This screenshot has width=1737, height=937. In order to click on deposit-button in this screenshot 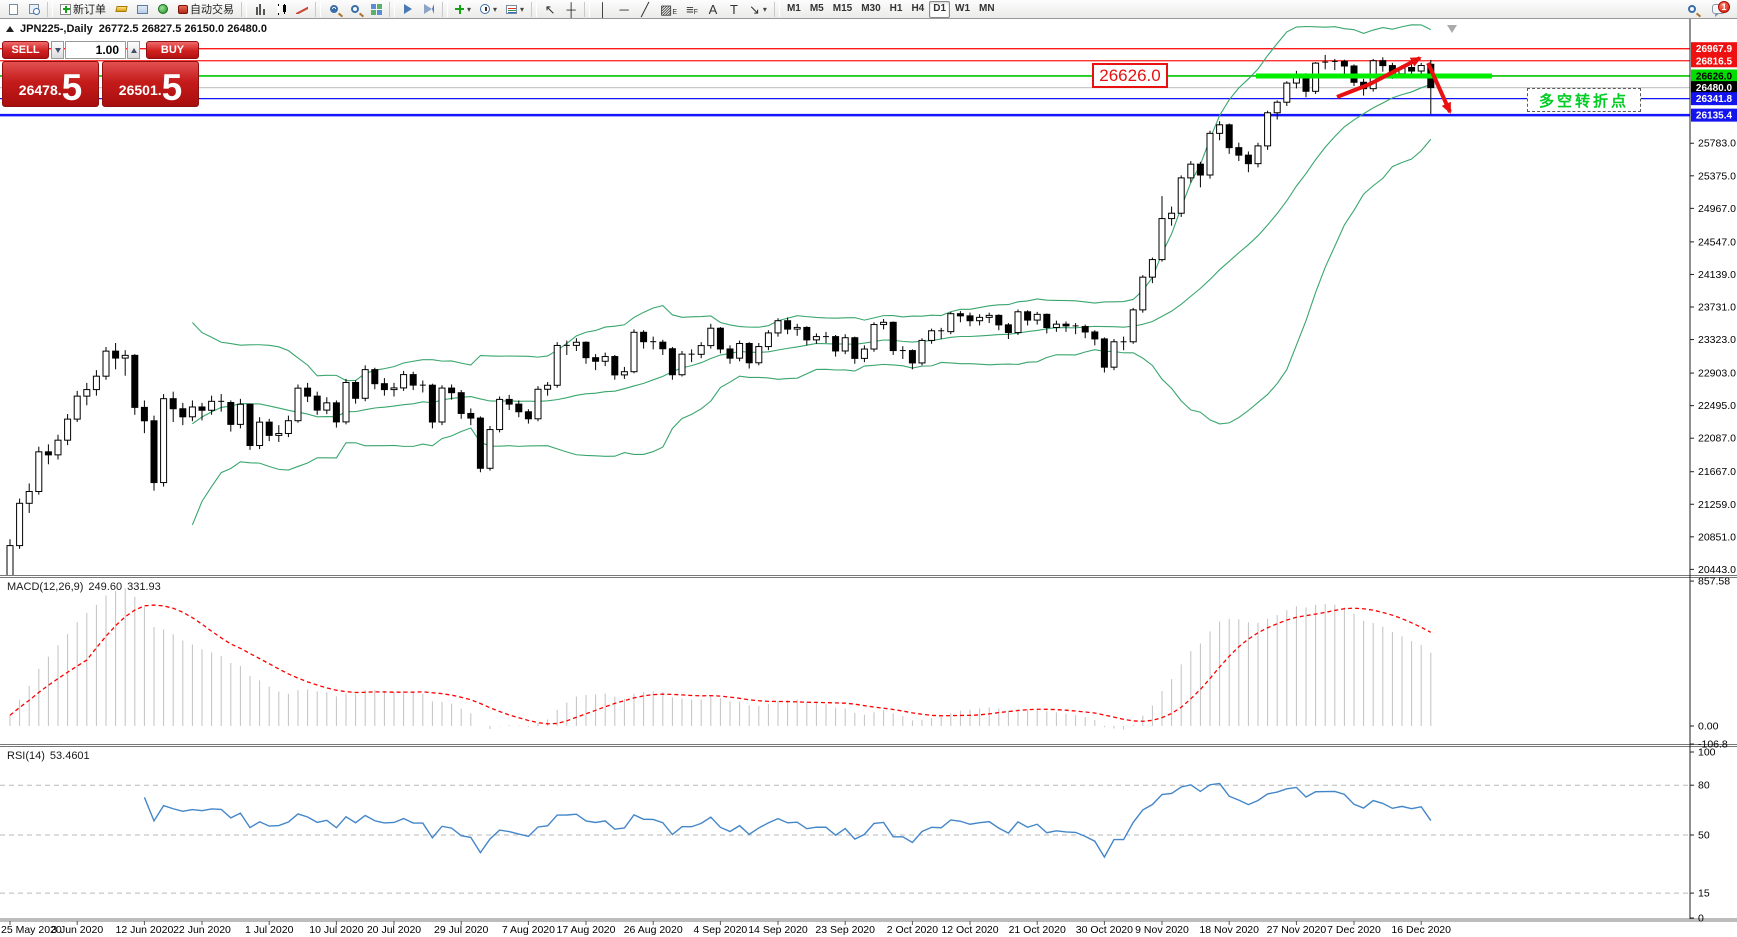, I will do `click(121, 9)`.